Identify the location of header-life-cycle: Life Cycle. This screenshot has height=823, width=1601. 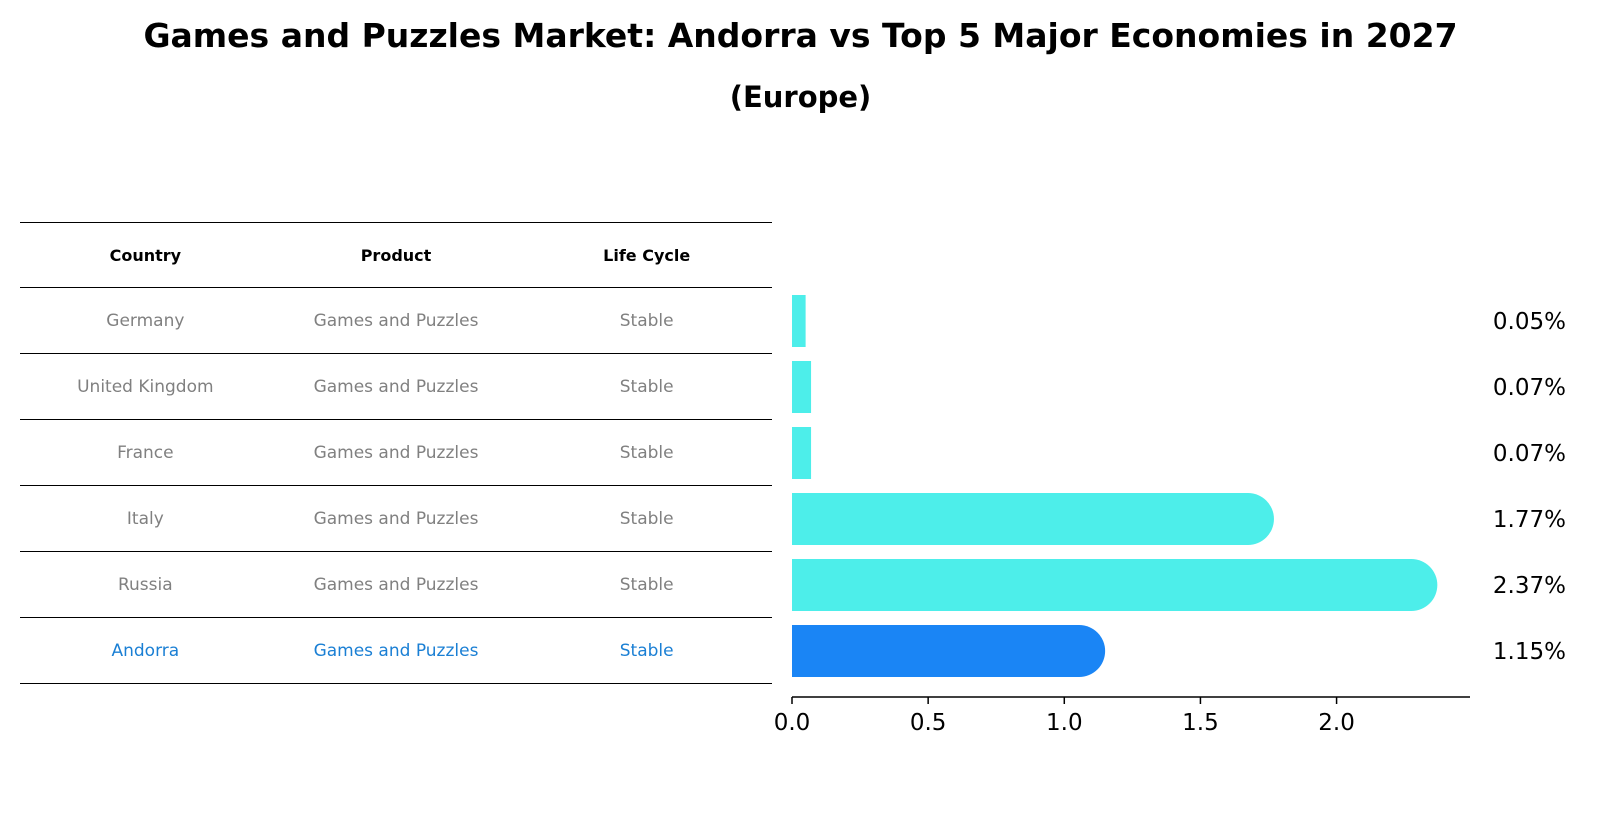
(647, 255).